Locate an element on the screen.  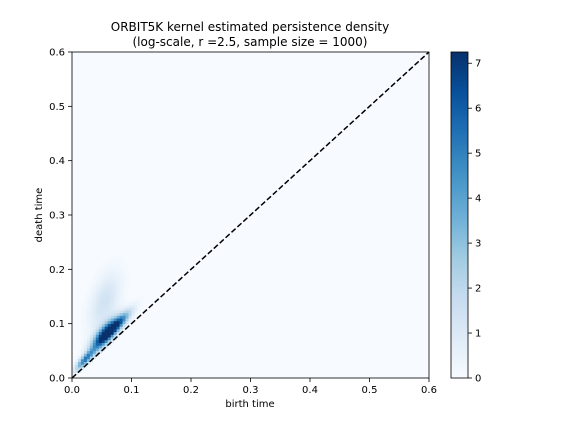
y-tick-label: 0.2 is located at coordinates (57, 270).